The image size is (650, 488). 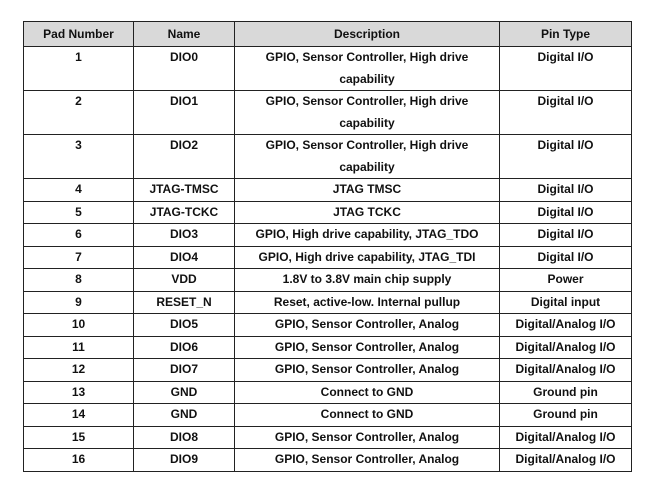 What do you see at coordinates (78, 156) in the screenshot?
I see `pad-number-cell: 3` at bounding box center [78, 156].